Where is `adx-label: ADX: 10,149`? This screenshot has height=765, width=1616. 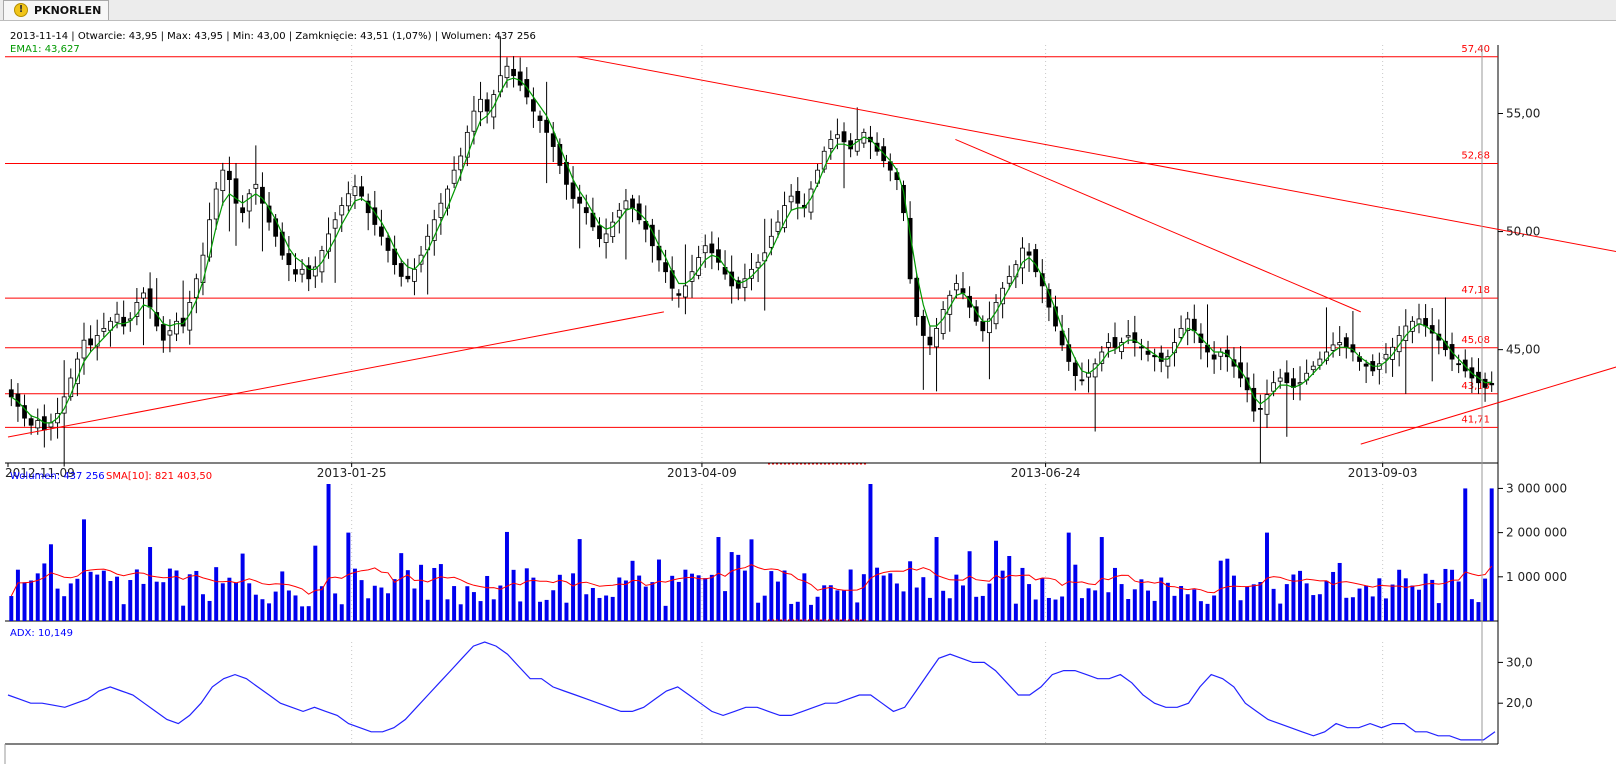
adx-label: ADX: 10,149 is located at coordinates (41, 633).